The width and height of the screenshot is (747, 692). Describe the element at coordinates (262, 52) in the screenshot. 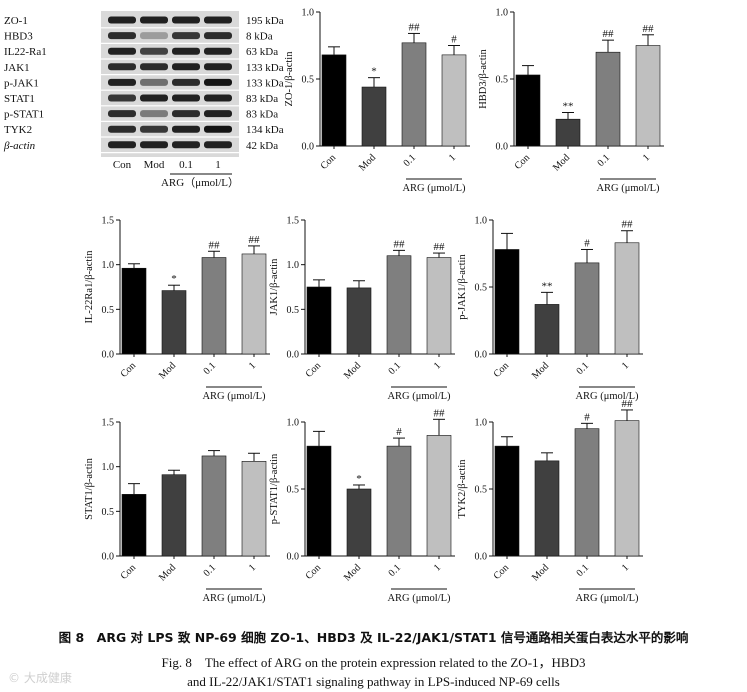

I see `blot-size-label: 63 kDa` at that location.